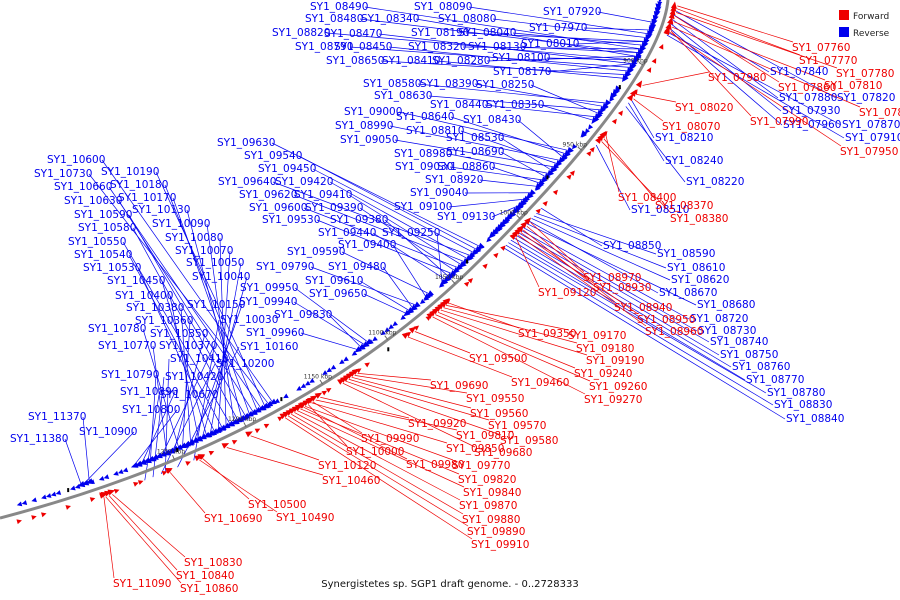  Describe the element at coordinates (108, 432) in the screenshot. I see `reverse-gene-label: SY1_10900` at that location.